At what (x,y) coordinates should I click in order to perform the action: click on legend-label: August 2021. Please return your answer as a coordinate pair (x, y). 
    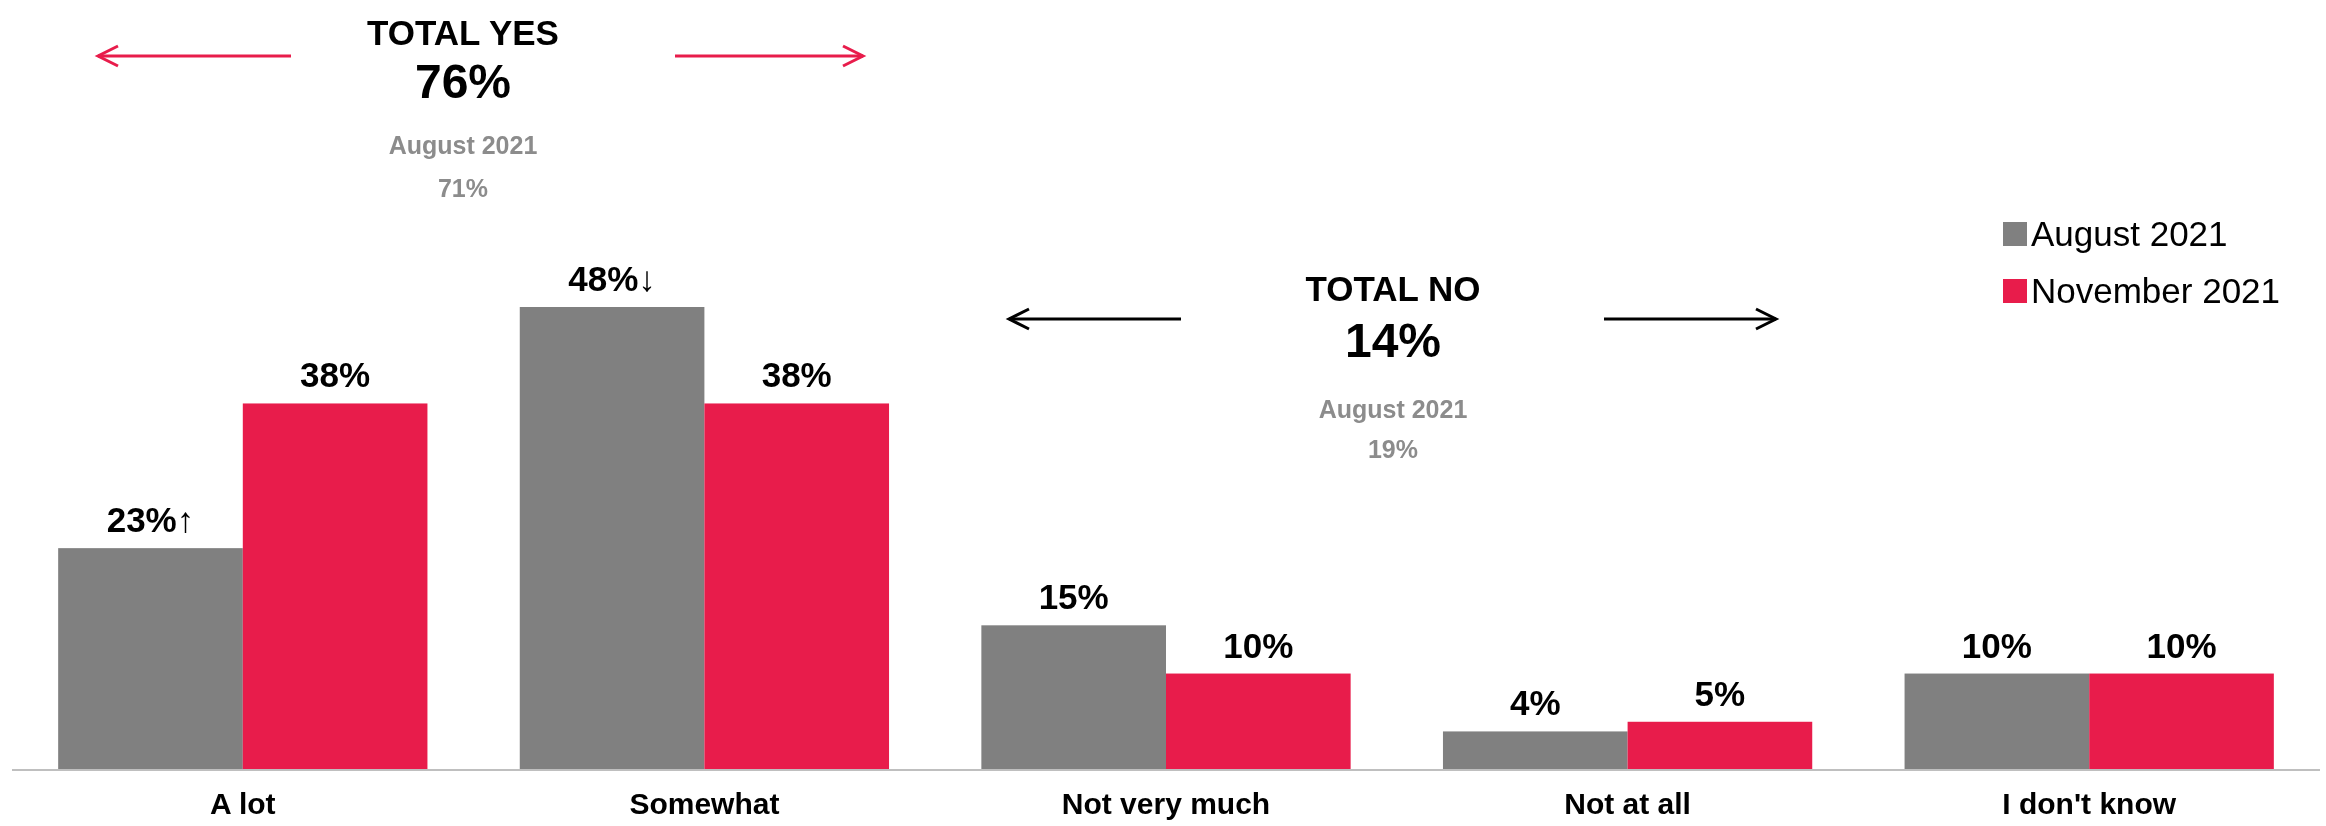
    Looking at the image, I should click on (2129, 233).